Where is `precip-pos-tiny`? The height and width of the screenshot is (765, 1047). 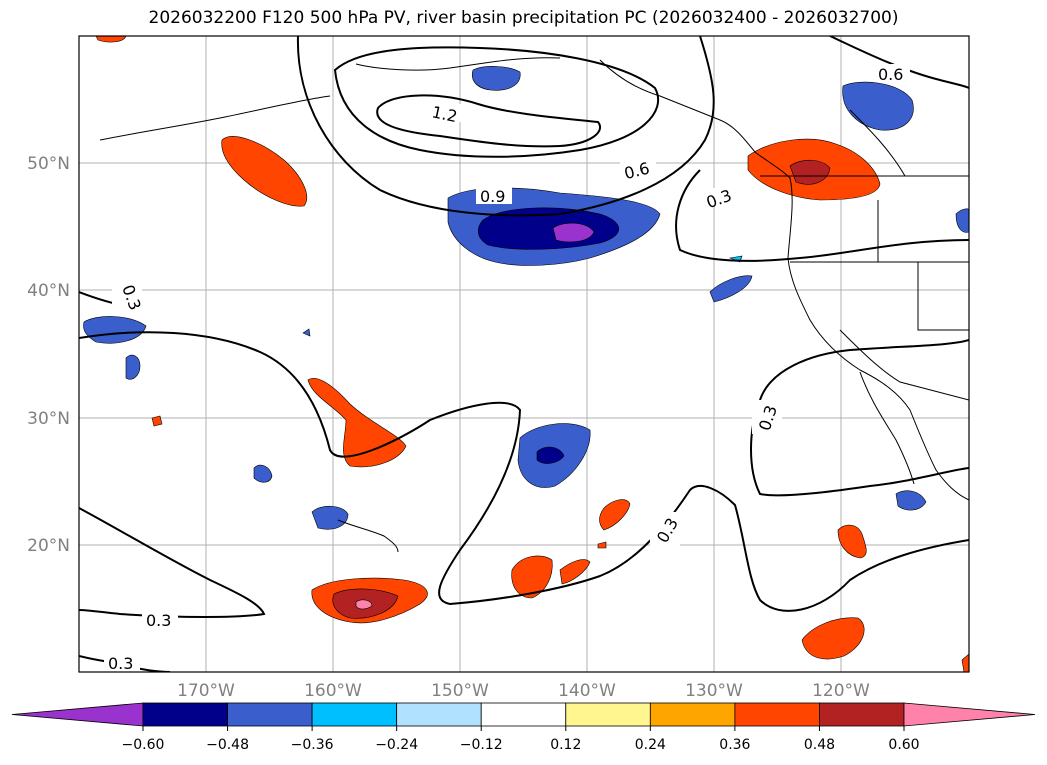 precip-pos-tiny is located at coordinates (602, 545).